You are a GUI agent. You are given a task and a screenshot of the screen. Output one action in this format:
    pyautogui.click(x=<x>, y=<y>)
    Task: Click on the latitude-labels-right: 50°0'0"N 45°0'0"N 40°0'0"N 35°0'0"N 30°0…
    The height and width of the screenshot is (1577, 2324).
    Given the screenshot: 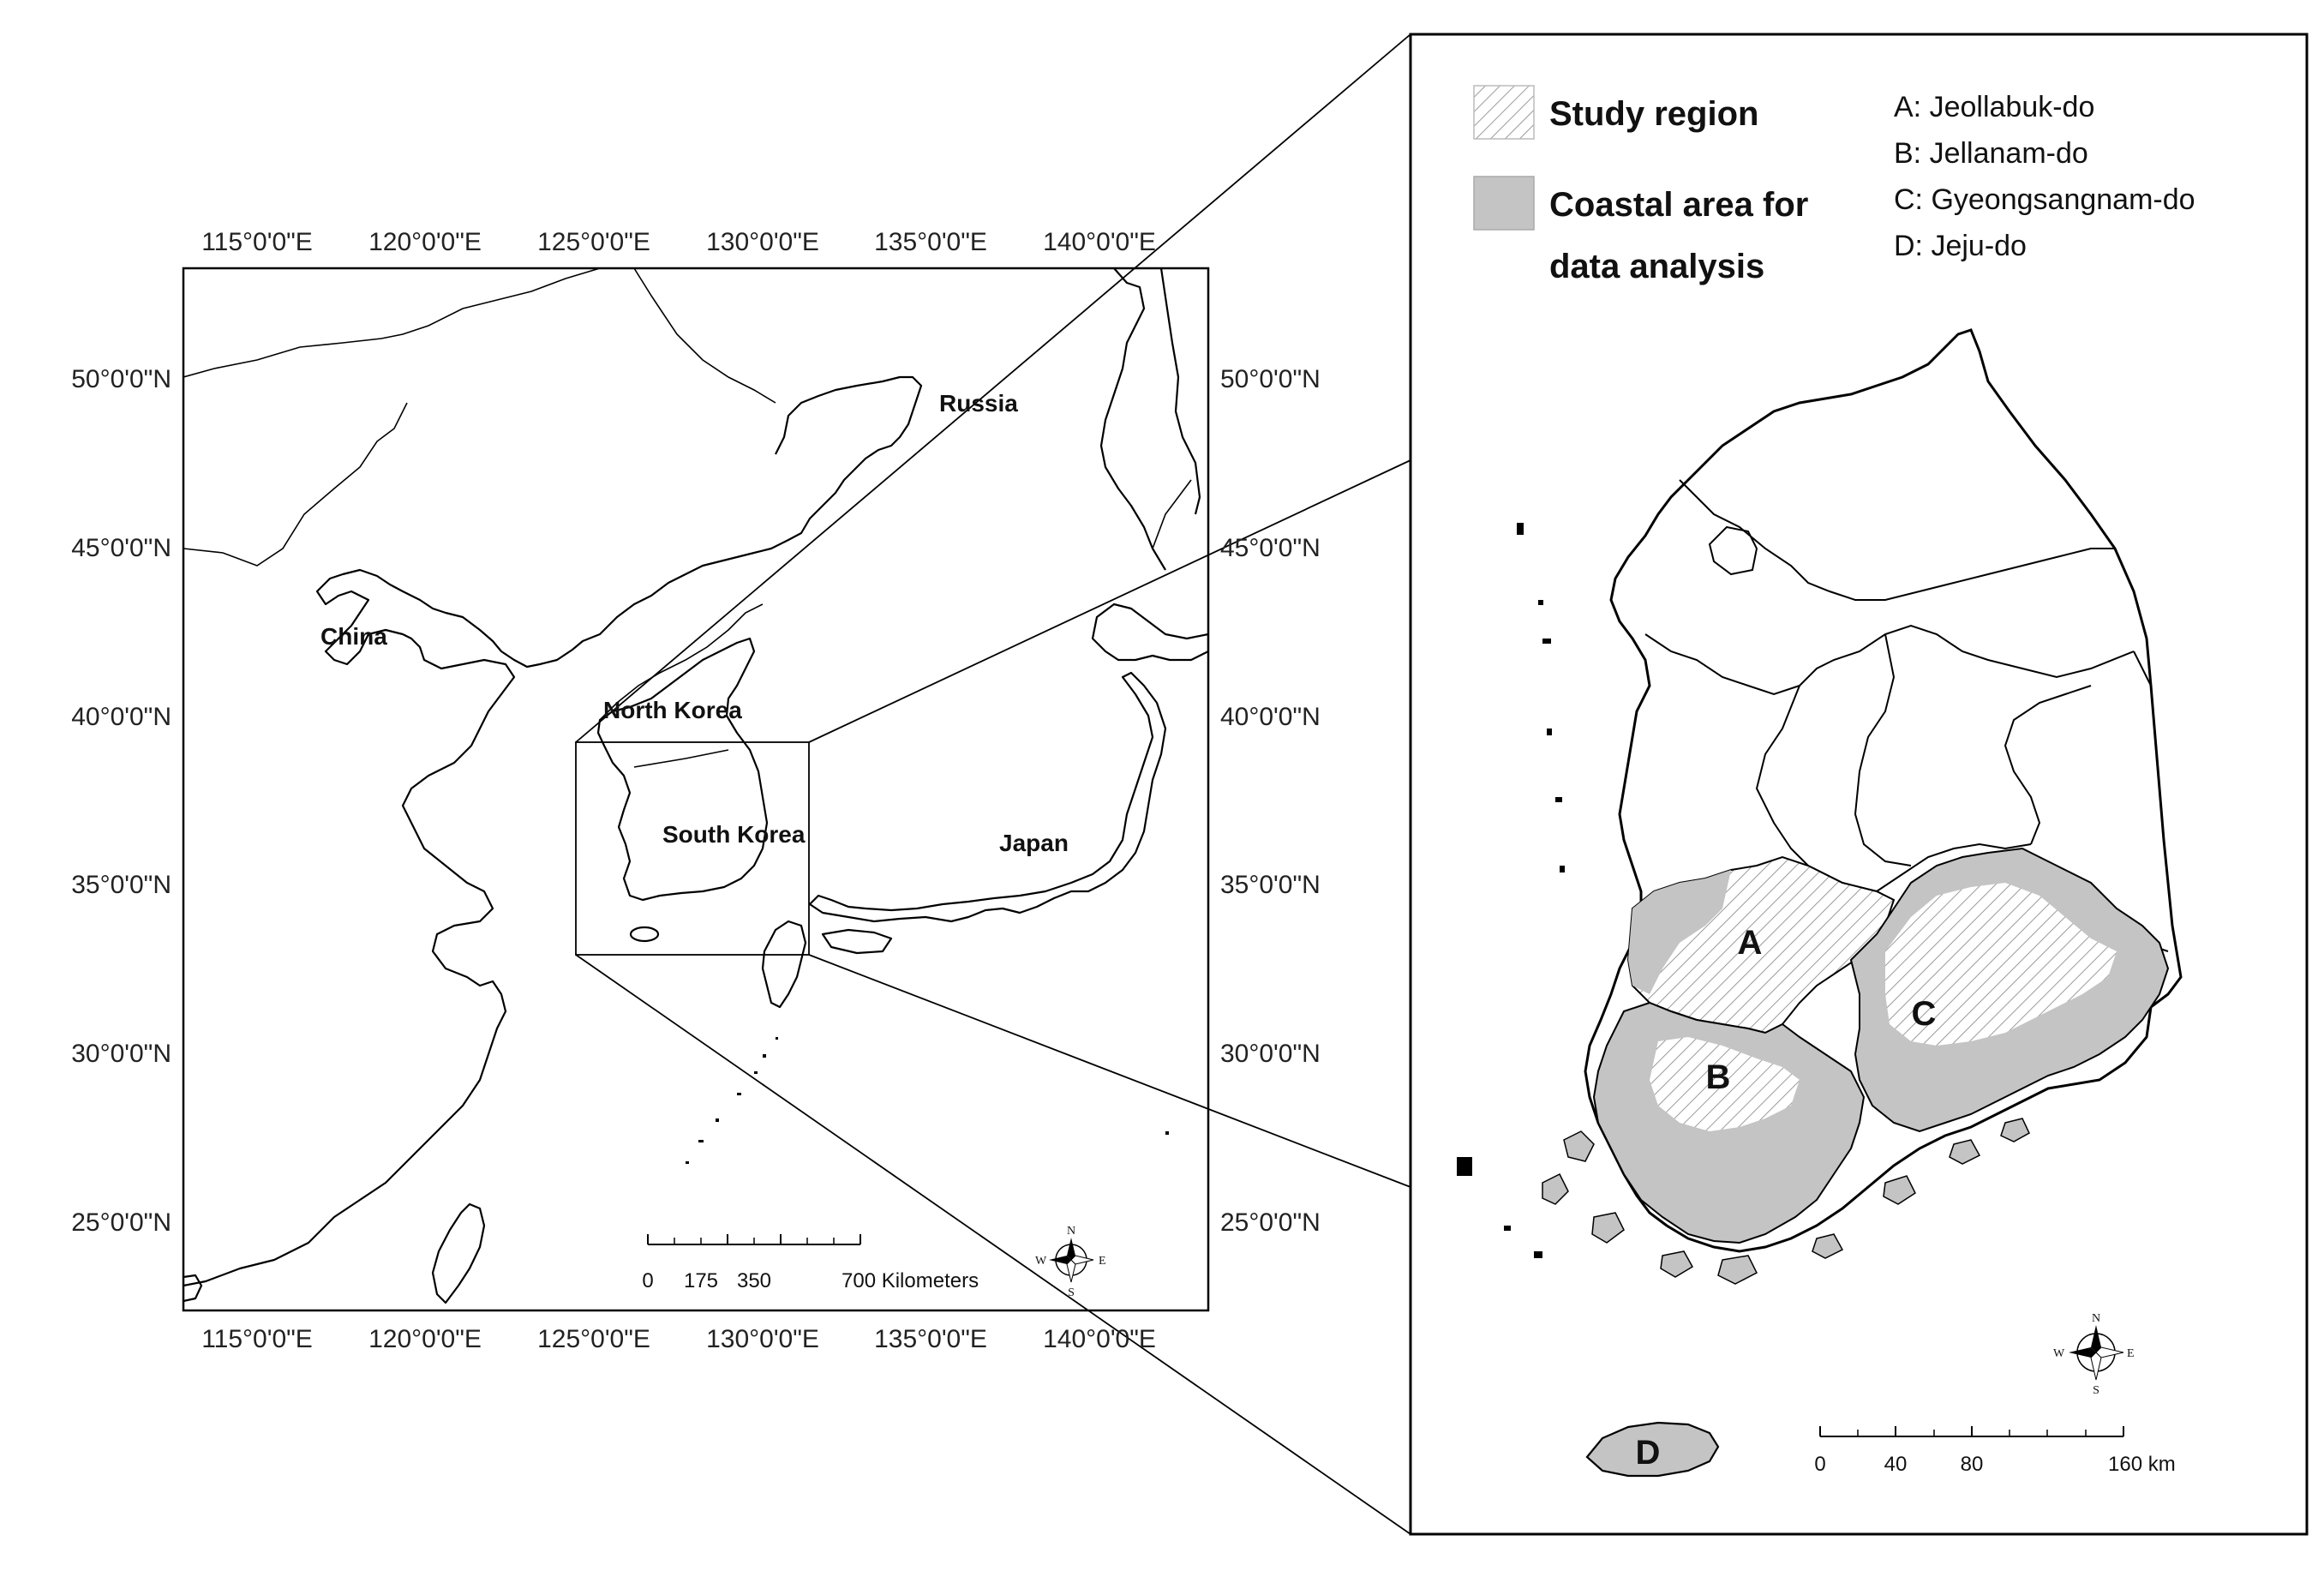 What is the action you would take?
    pyautogui.click(x=1270, y=801)
    